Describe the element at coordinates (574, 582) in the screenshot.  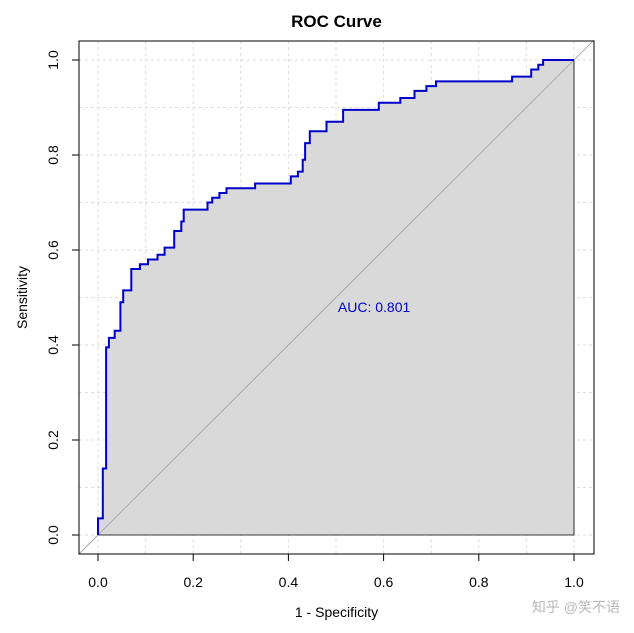
I see `x-tick-label: 1.0` at that location.